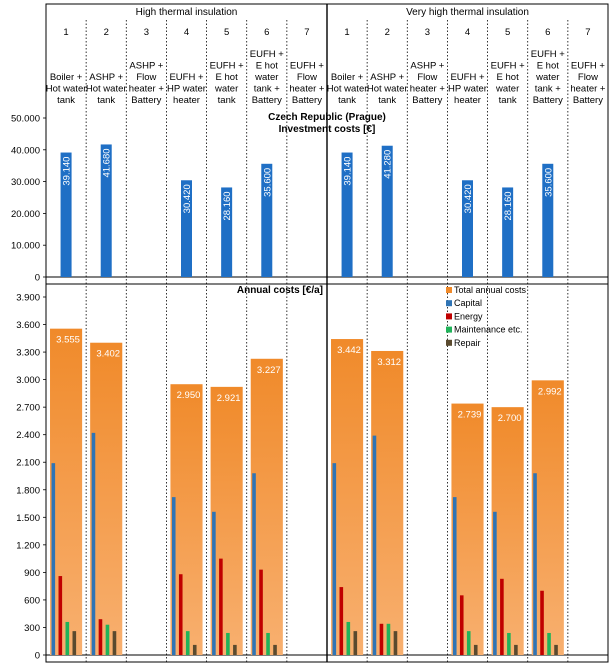  Describe the element at coordinates (37, 278) in the screenshot. I see `y-tick-label-investment: 0` at that location.